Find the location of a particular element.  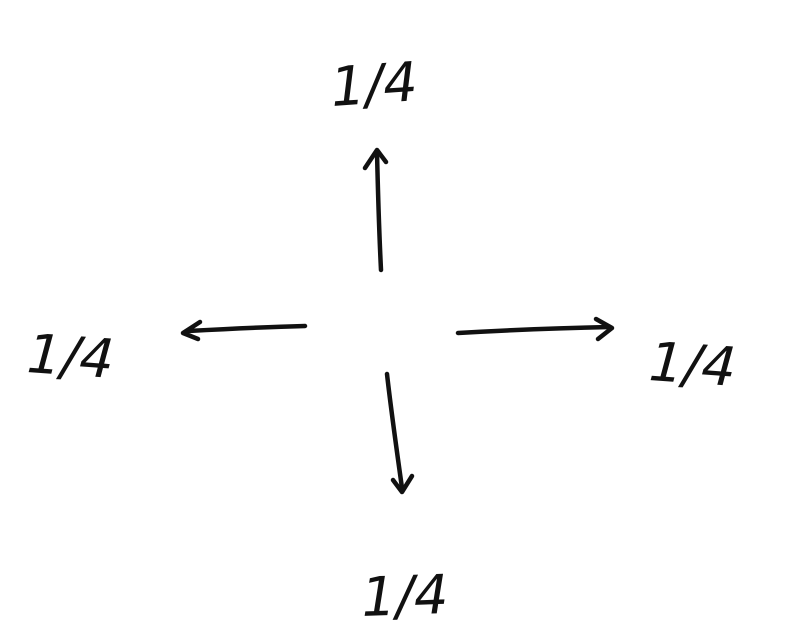

arrow-left-head is located at coordinates (191, 330).